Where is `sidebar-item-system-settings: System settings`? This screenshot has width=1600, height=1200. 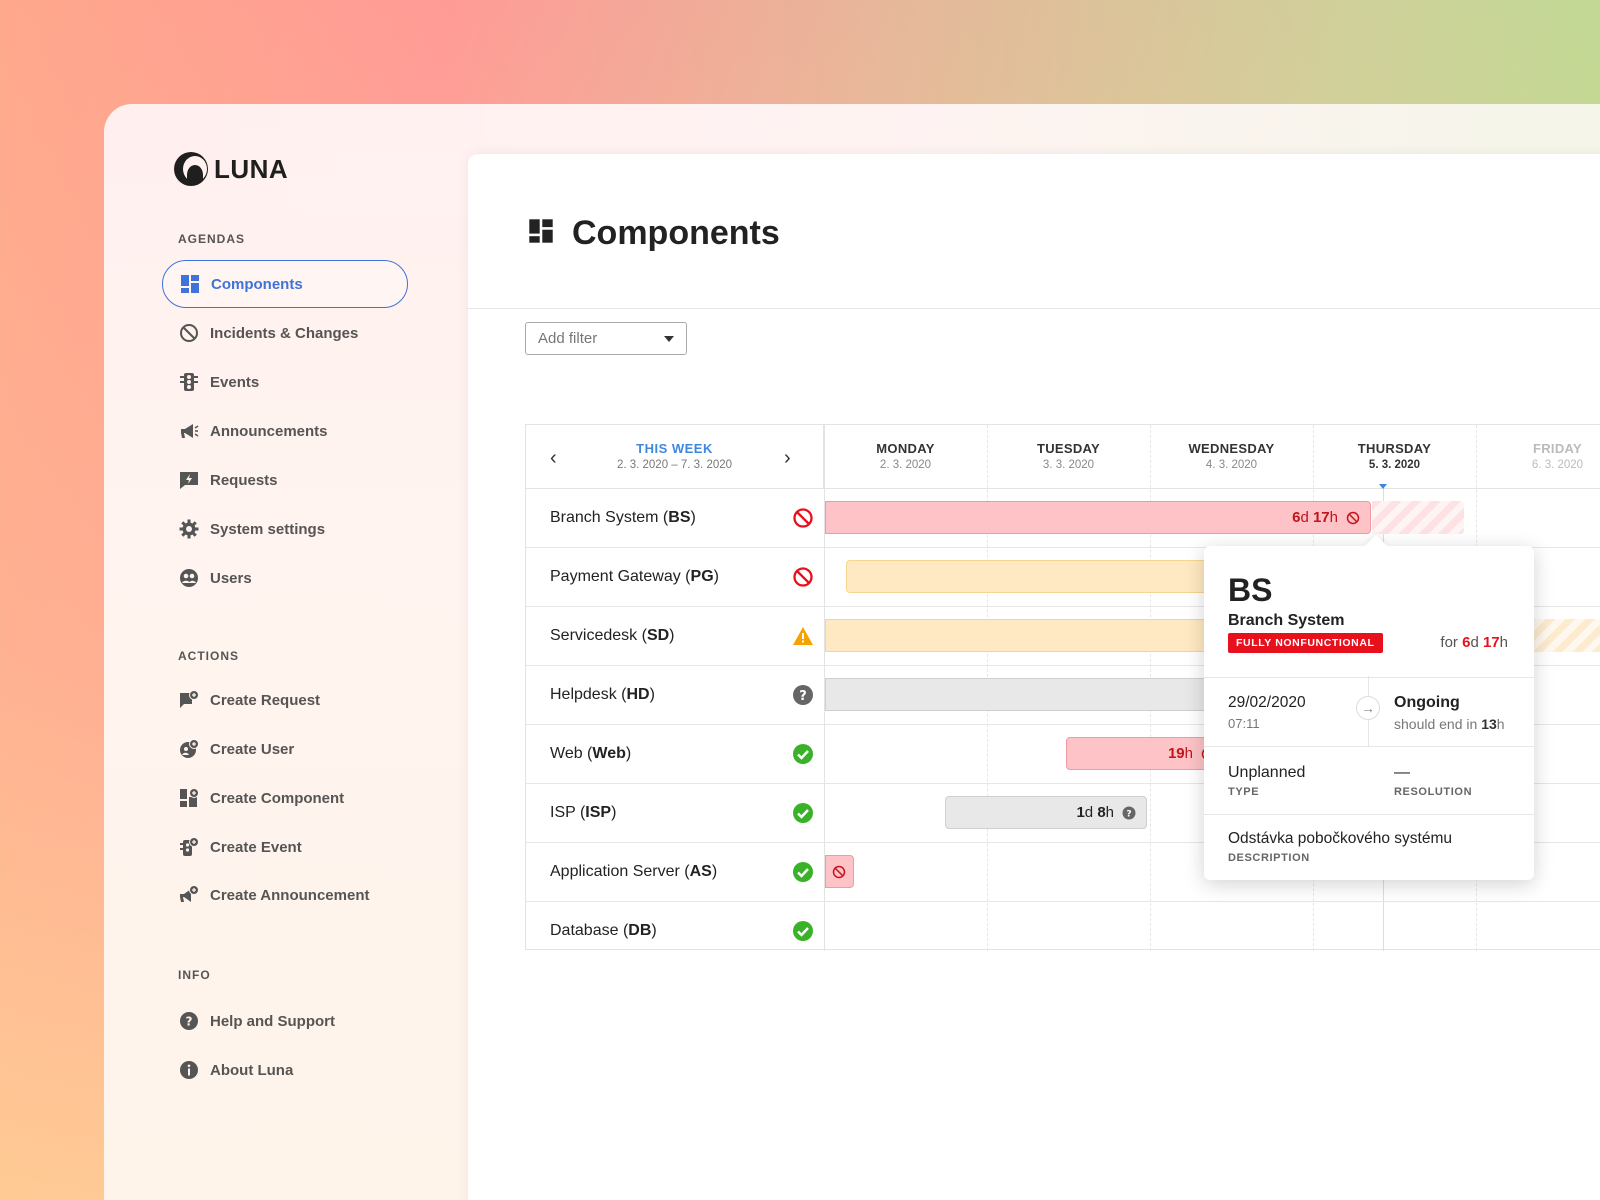 sidebar-item-system-settings: System settings is located at coordinates (285, 529).